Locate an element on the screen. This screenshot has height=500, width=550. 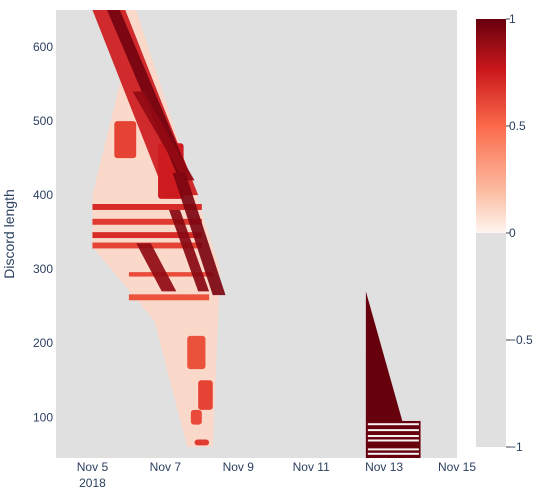
x-tick-label-2: Nov 9 is located at coordinates (239, 467).